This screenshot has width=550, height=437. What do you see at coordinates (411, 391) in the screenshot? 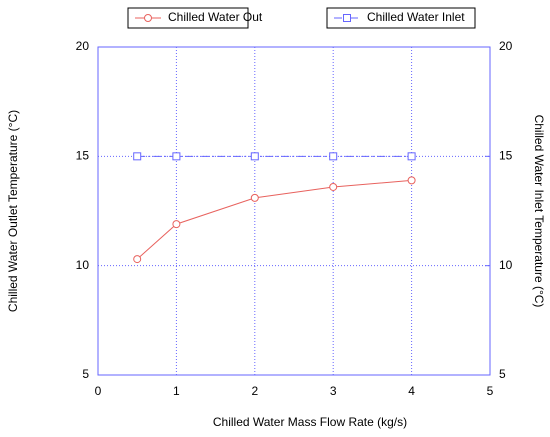
I see `x-tick-label: 4` at bounding box center [411, 391].